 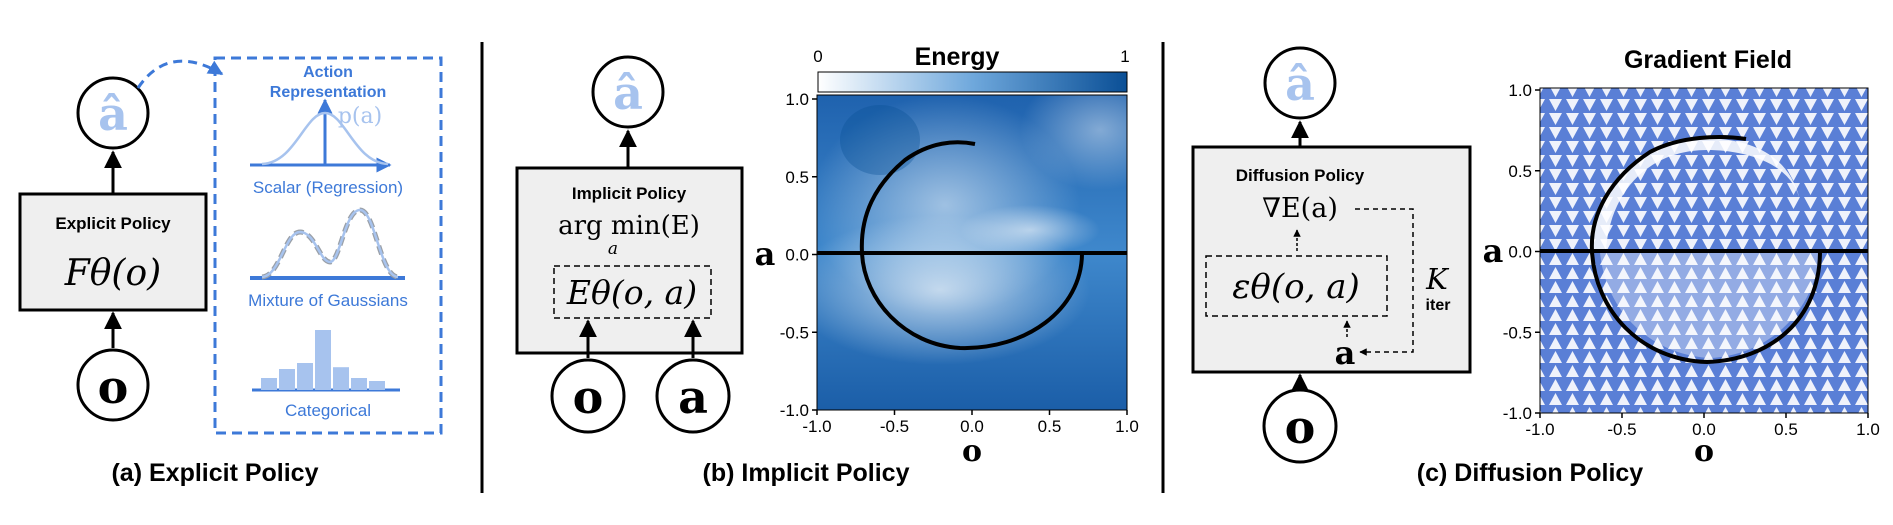 I want to click on noise-predictor-box, so click(x=1296, y=286).